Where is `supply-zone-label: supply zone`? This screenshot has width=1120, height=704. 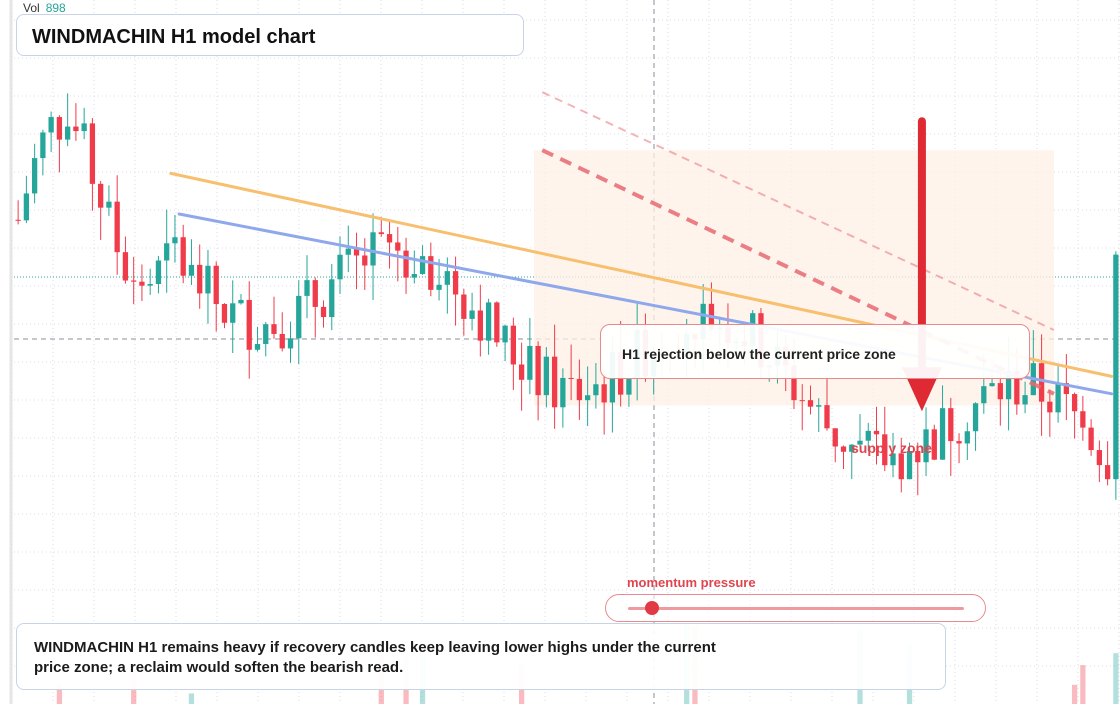 supply-zone-label: supply zone is located at coordinates (891, 448).